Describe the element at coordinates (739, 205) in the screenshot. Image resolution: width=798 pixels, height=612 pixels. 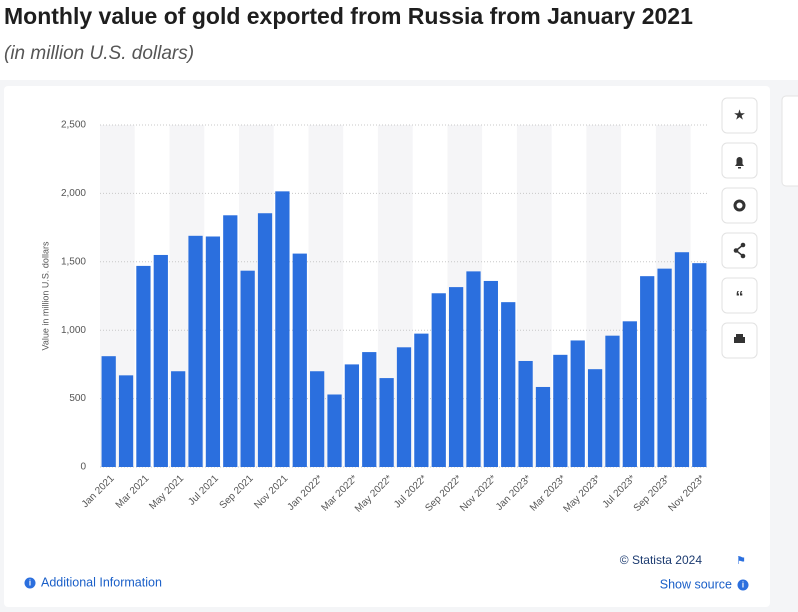
I see `settings-button` at that location.